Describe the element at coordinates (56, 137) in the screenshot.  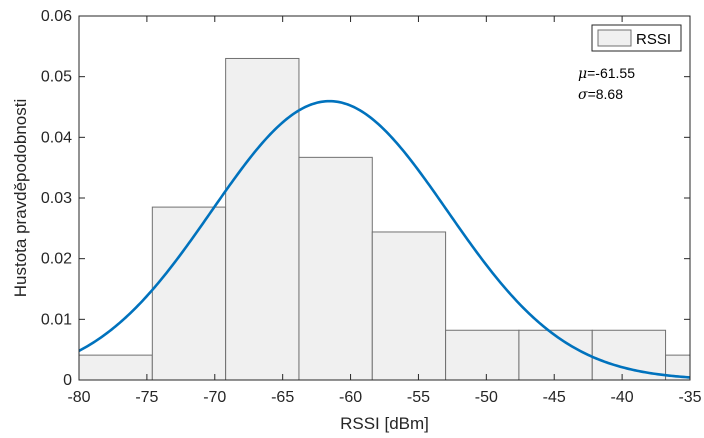
I see `y-tick-label: 0.04` at that location.